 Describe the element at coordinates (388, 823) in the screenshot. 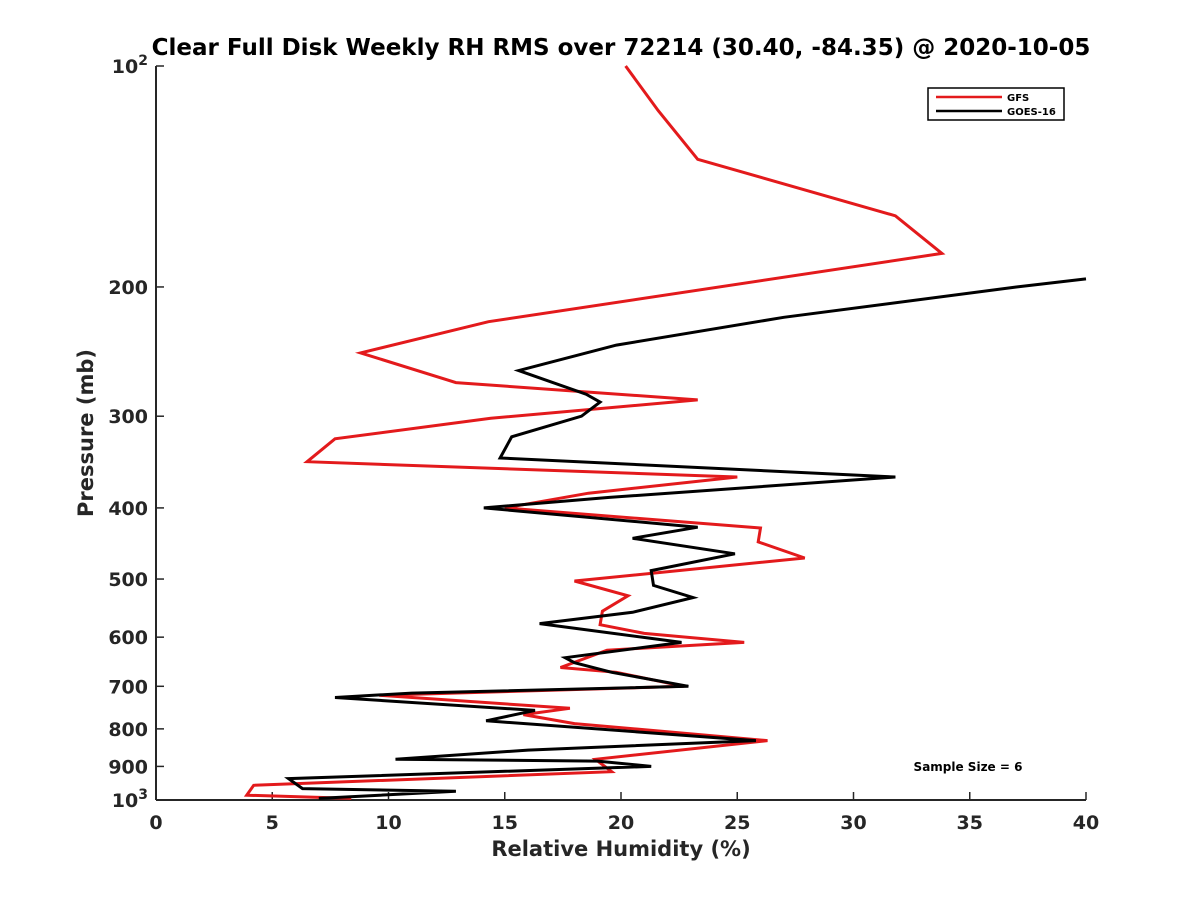

I see `x-tick-label: 10` at that location.